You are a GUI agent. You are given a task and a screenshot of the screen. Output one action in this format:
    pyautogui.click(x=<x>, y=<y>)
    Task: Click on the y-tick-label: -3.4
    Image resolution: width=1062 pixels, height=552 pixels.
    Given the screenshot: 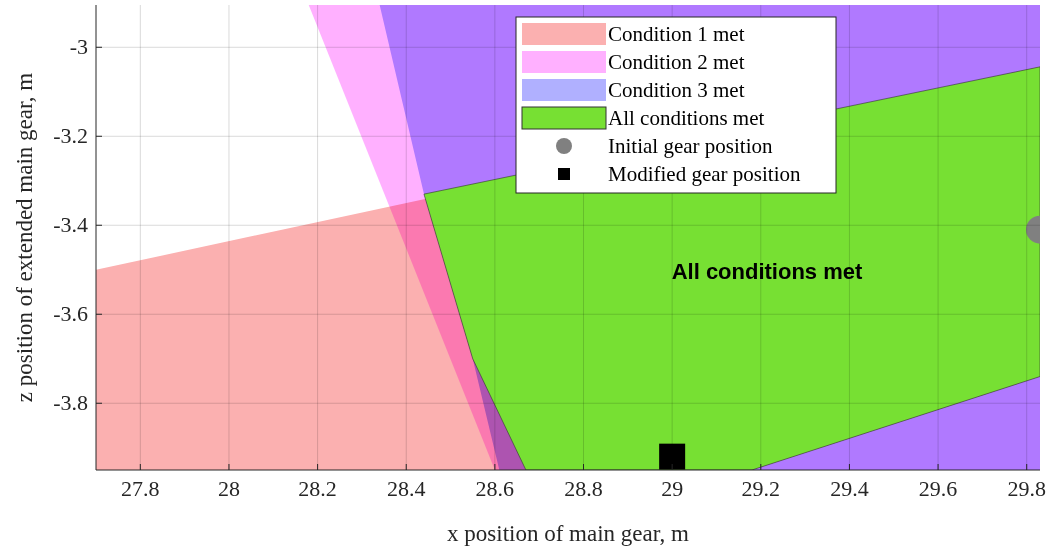 What is the action you would take?
    pyautogui.click(x=70, y=225)
    